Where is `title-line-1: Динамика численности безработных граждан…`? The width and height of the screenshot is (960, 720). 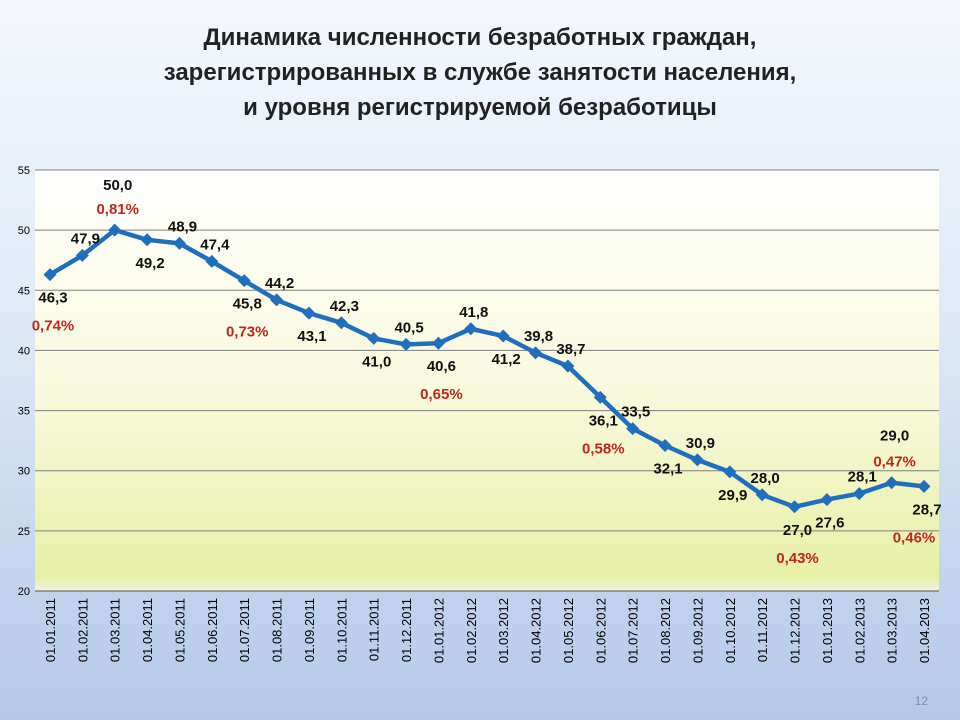
title-line-1: Динамика численности безработных граждан… is located at coordinates (480, 37).